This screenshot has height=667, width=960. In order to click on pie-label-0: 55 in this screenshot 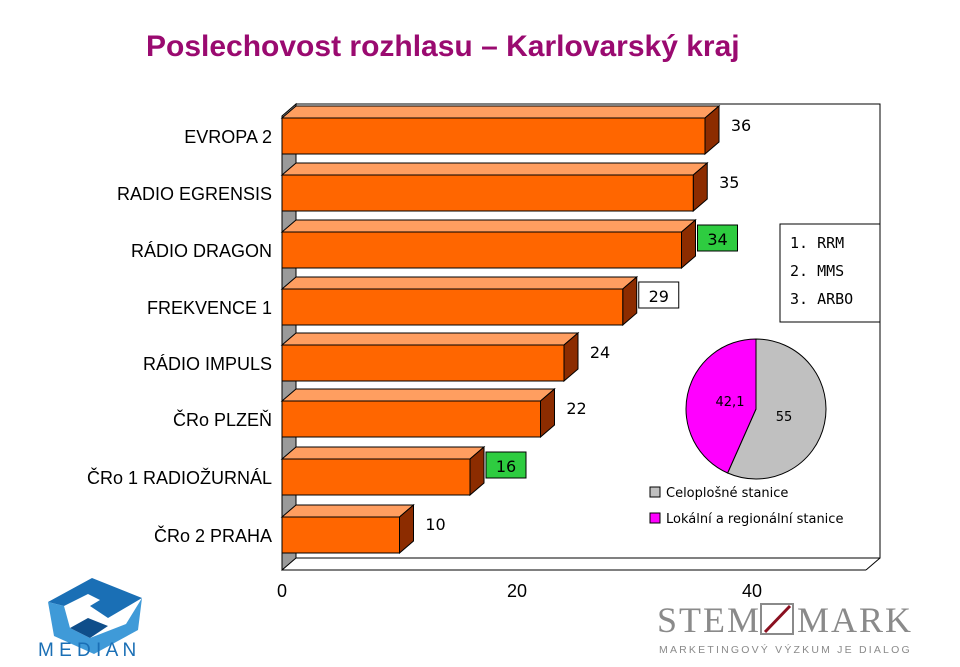, I will do `click(784, 417)`.